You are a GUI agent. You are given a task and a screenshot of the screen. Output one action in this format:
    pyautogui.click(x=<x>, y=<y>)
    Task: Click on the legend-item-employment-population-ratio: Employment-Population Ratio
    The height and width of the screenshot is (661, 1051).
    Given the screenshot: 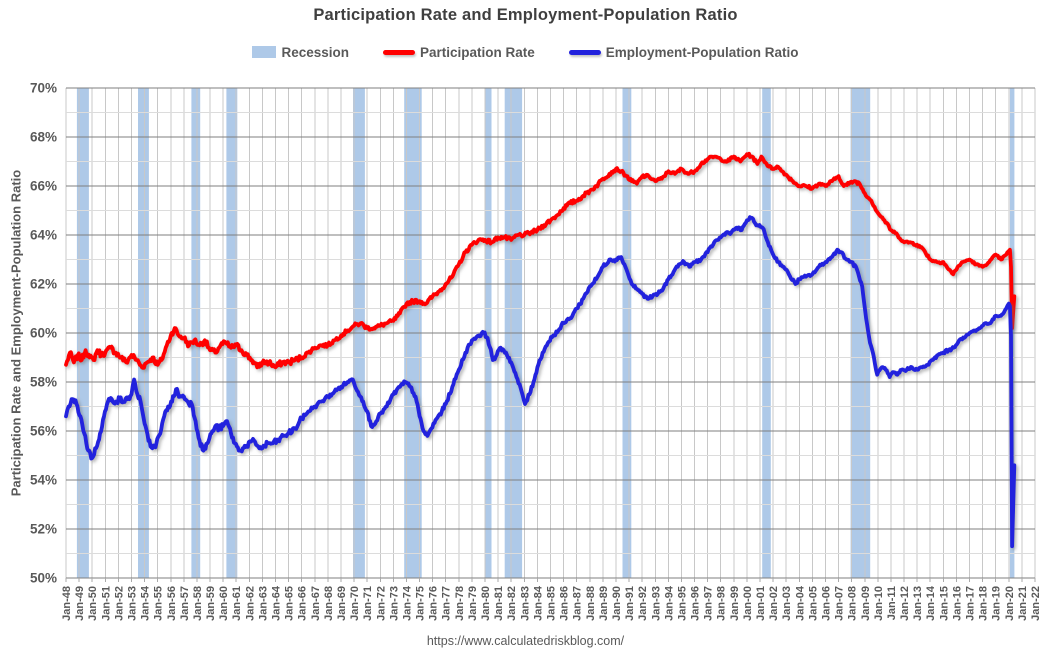 What is the action you would take?
    pyautogui.click(x=683, y=52)
    